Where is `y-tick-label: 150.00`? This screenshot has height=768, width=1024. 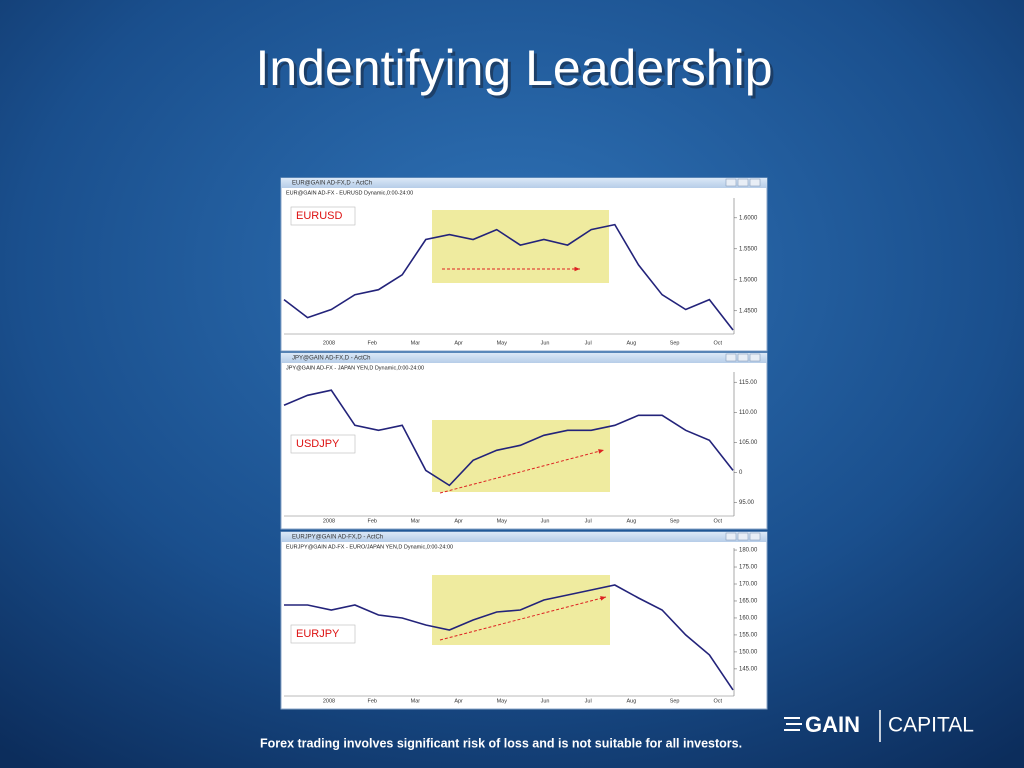
y-tick-label: 150.00 is located at coordinates (748, 653).